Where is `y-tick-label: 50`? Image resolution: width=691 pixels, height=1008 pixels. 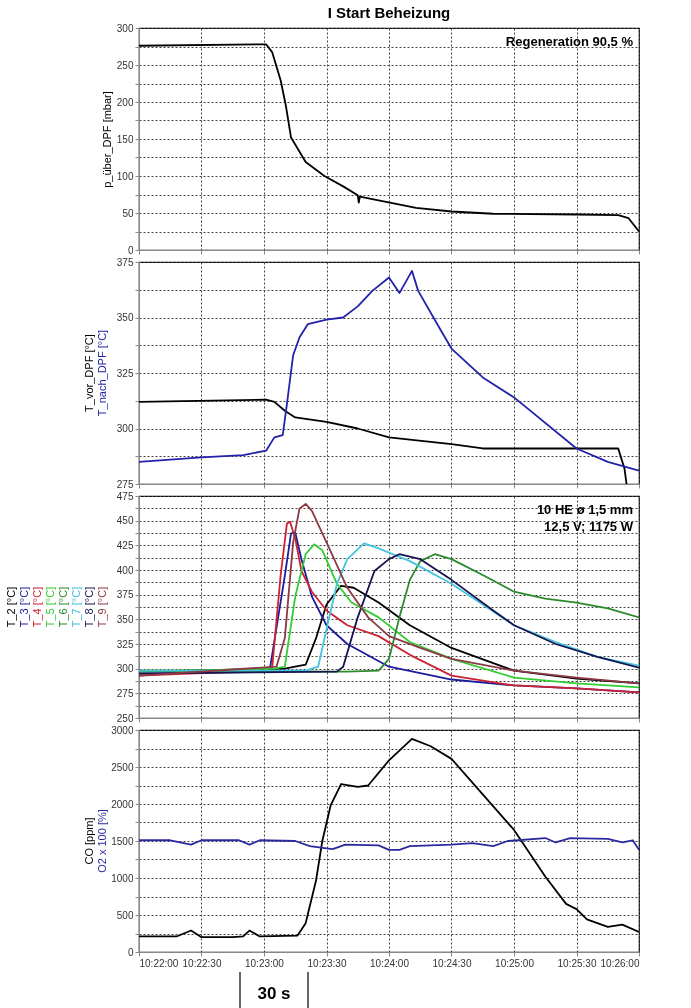
y-tick-label: 50 is located at coordinates (128, 213).